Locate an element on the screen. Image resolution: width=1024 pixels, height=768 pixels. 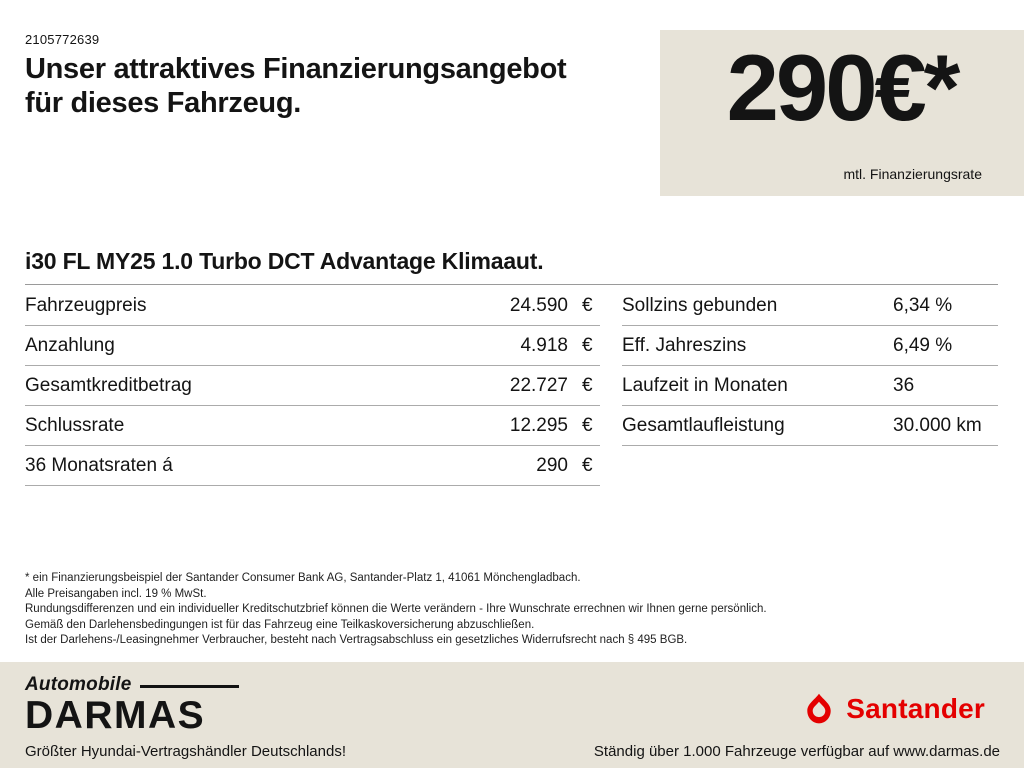
finance-row-label: Anzahlung is located at coordinates (70, 345).